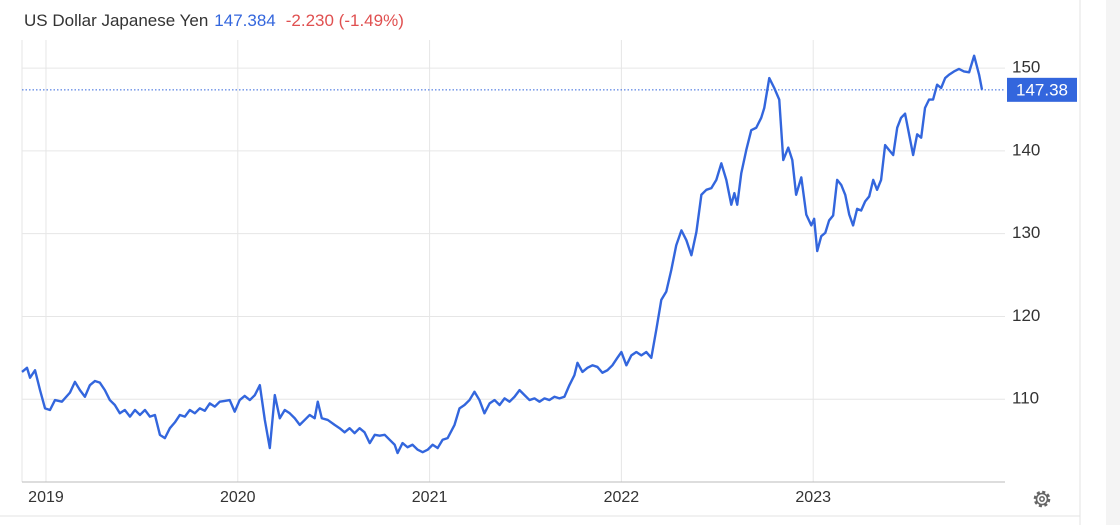 This screenshot has height=525, width=1120. Describe the element at coordinates (430, 497) in the screenshot. I see `x-tick-label: 2021` at that location.